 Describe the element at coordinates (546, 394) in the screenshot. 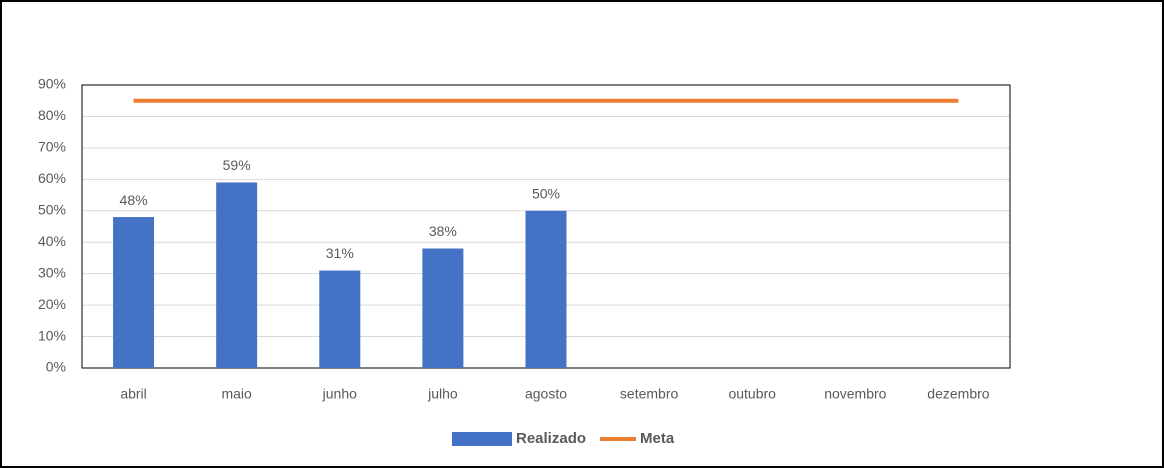

I see `x-tick-label: agosto` at that location.